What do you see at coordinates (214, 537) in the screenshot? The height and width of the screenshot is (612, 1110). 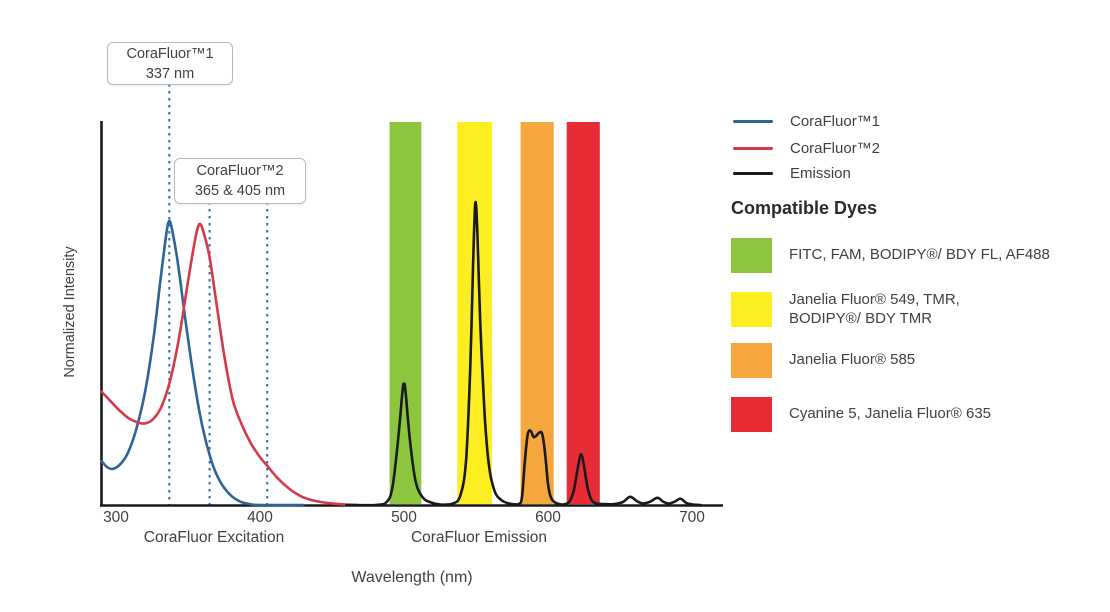 I see `excitation-region-label: CoraFluor Excitation` at bounding box center [214, 537].